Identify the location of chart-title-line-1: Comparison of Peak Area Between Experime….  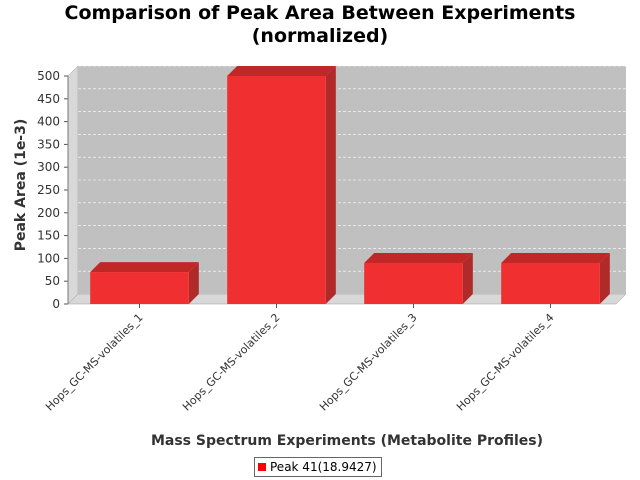
(320, 13).